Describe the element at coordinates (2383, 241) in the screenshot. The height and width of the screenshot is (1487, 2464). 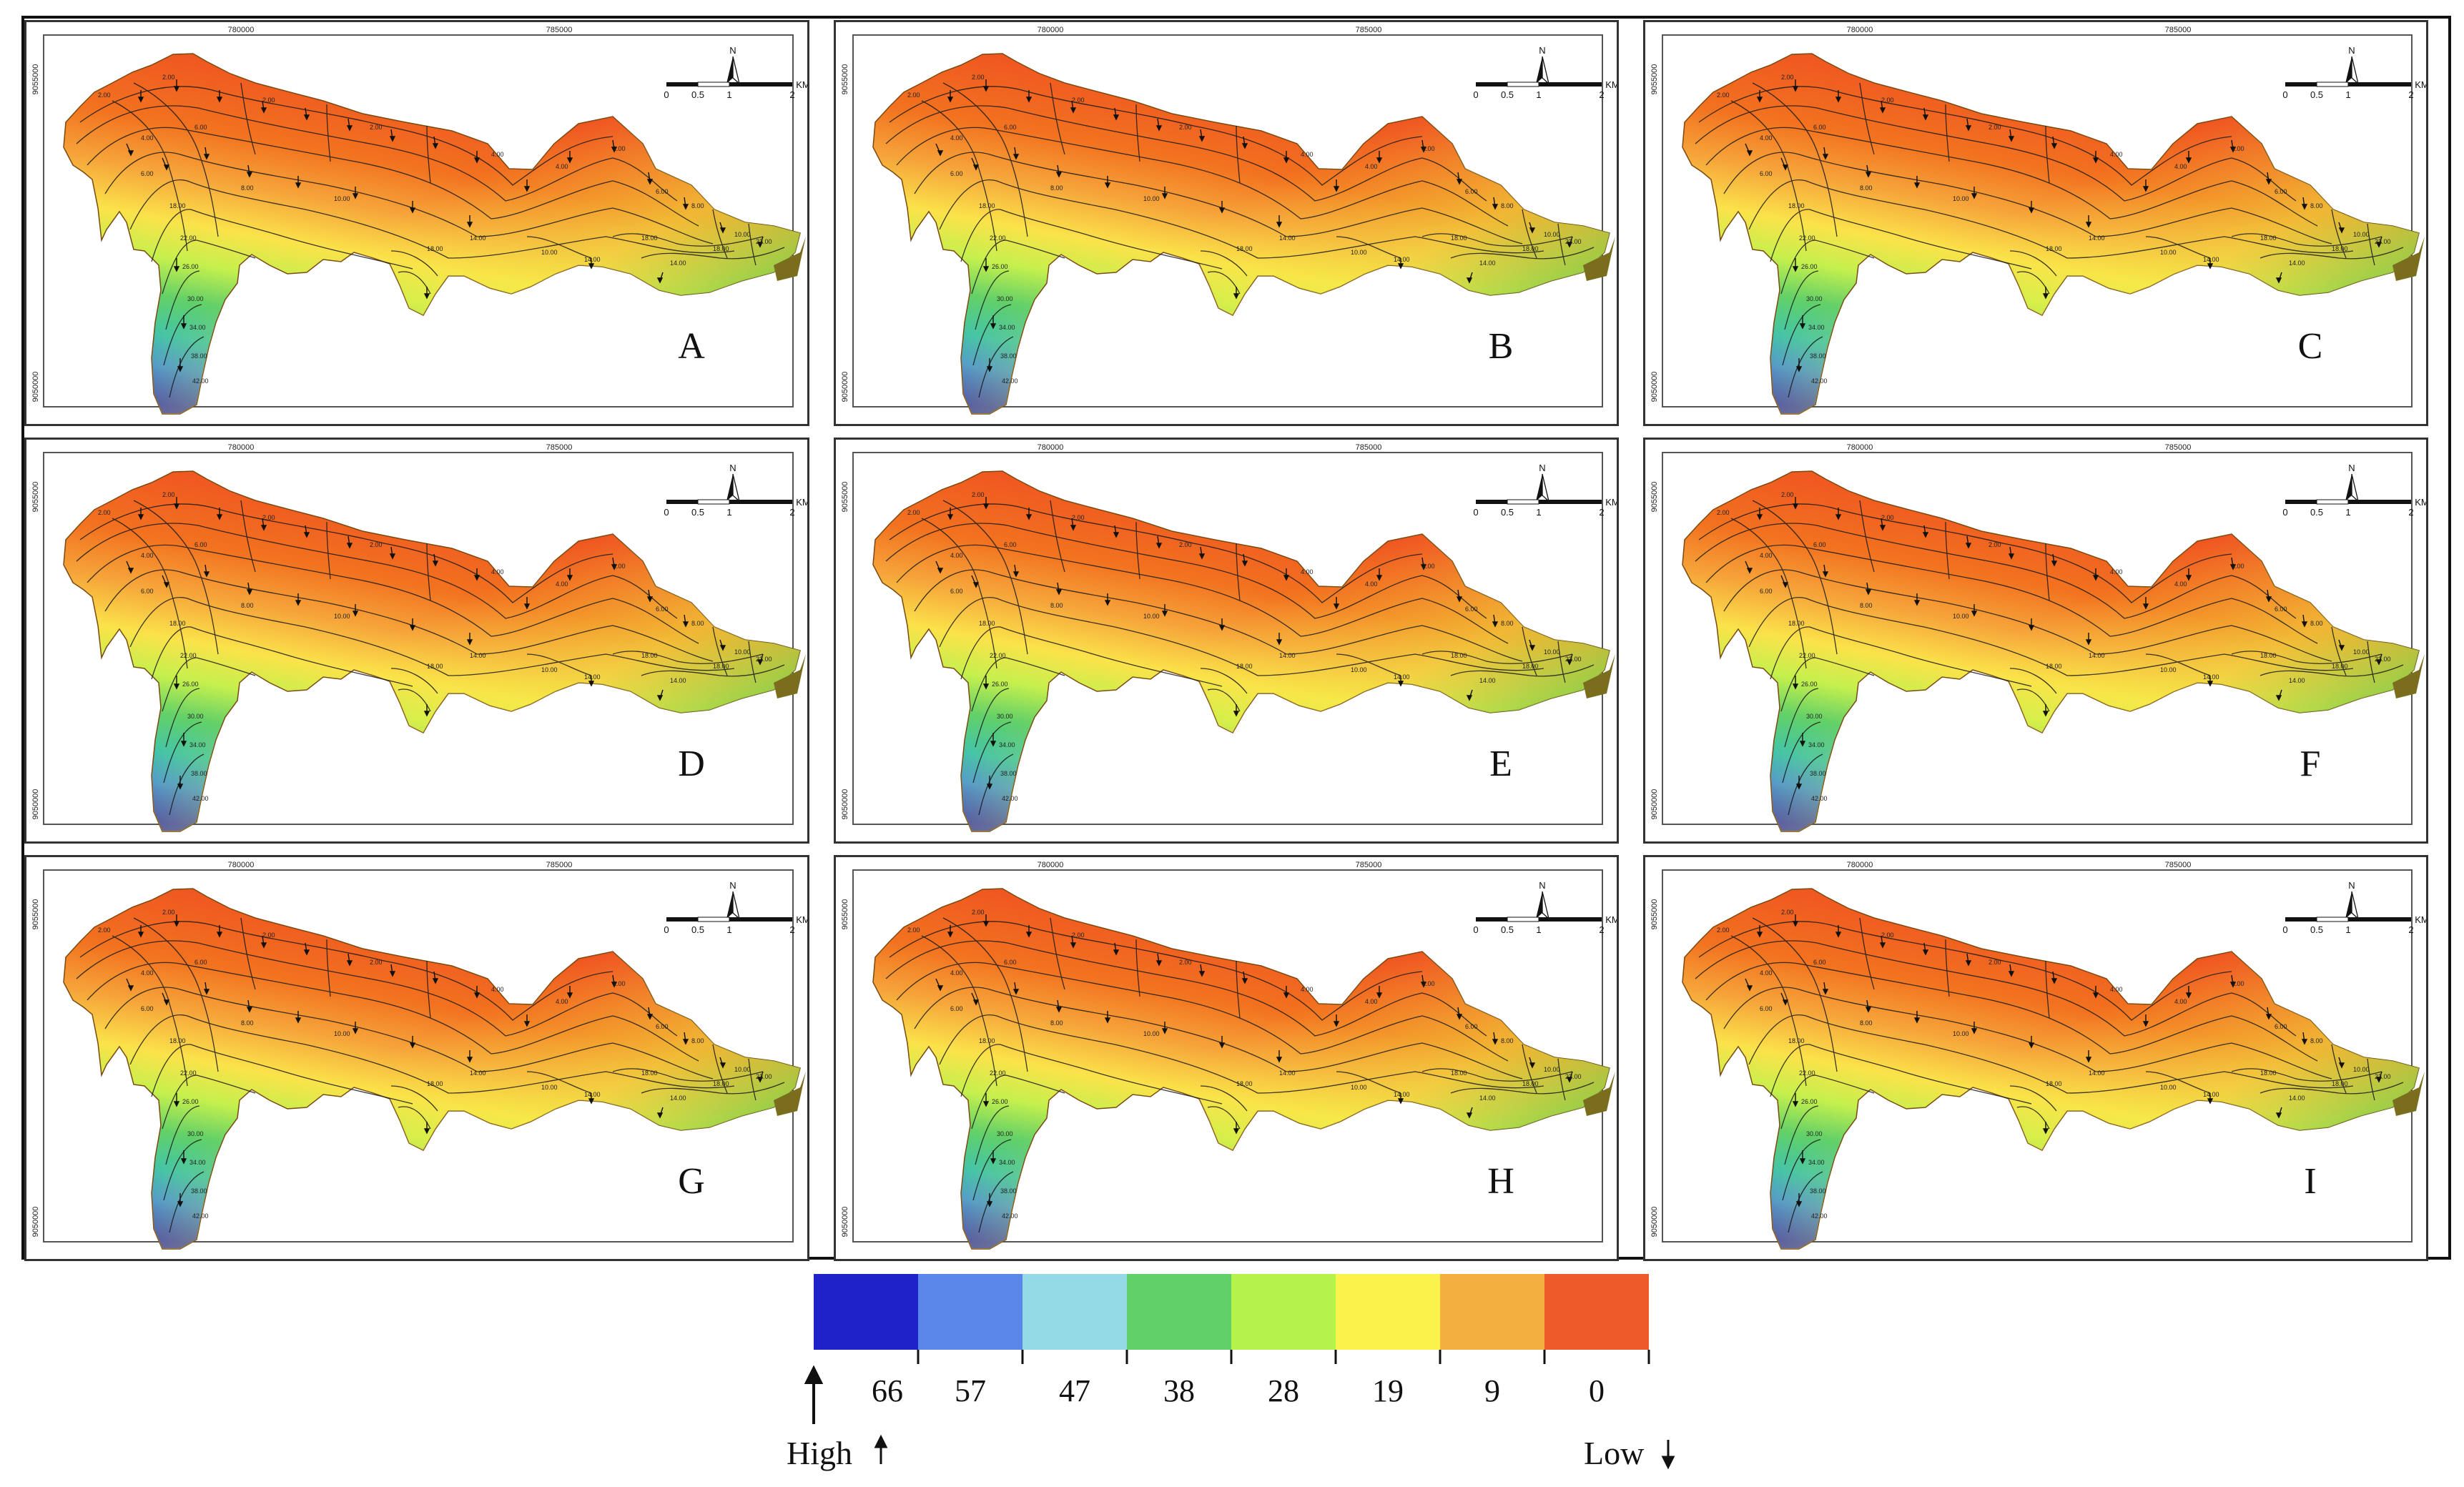
I see `contour-label: 22.00` at that location.